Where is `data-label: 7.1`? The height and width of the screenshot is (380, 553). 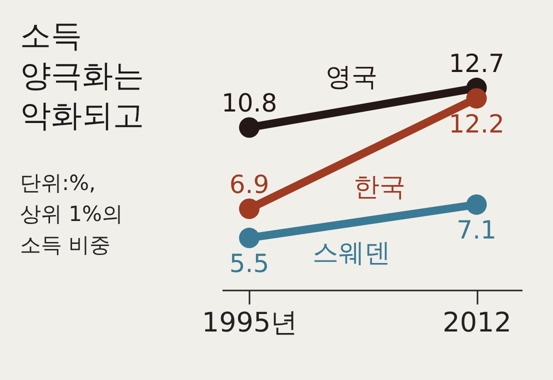 data-label: 7.1 is located at coordinates (476, 230).